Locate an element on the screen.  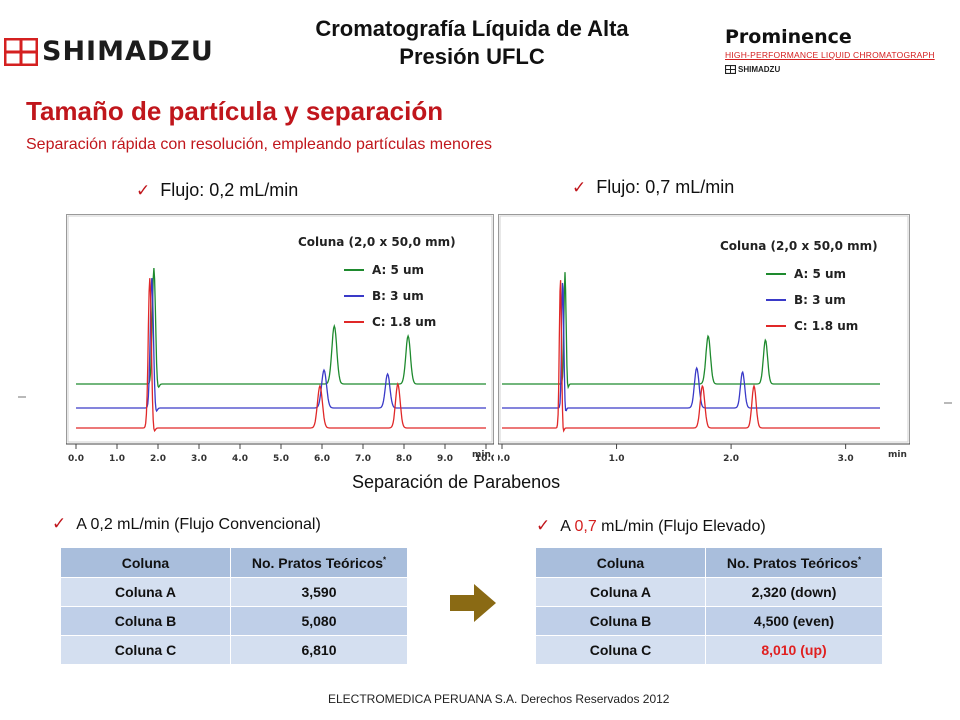
x-tick-label: 5.0 is located at coordinates (281, 459).